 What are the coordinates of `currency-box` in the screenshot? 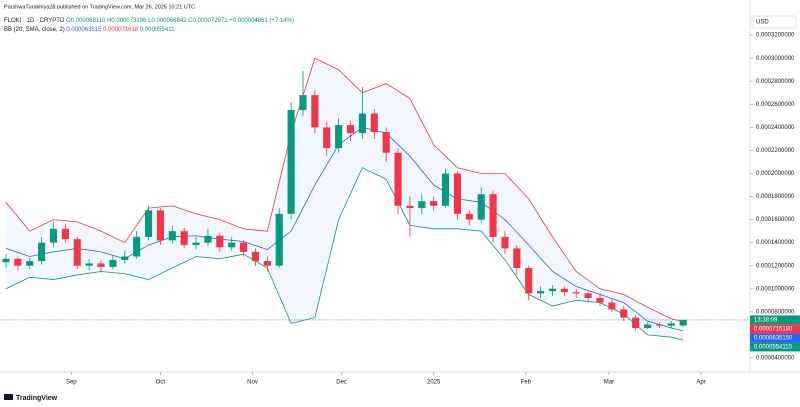 It's located at (774, 22).